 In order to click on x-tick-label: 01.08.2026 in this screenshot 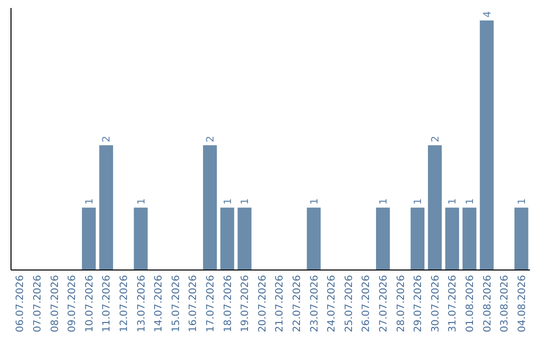, I will do `click(470, 303)`.